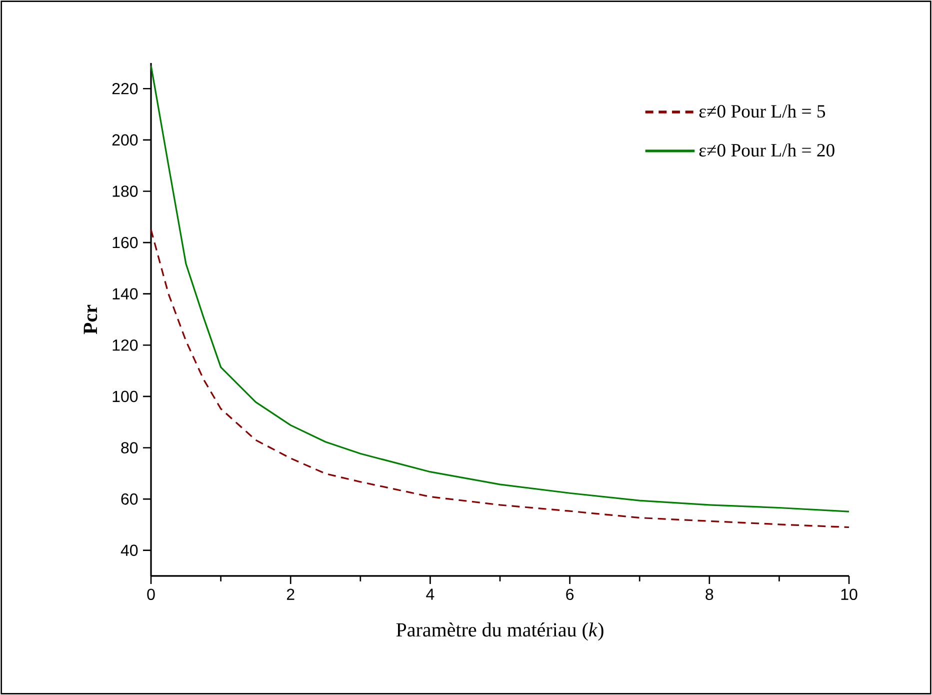 The width and height of the screenshot is (932, 695). Describe the element at coordinates (762, 111) in the screenshot. I see `legend-label: ε≠0 Pour L/h = 5` at that location.